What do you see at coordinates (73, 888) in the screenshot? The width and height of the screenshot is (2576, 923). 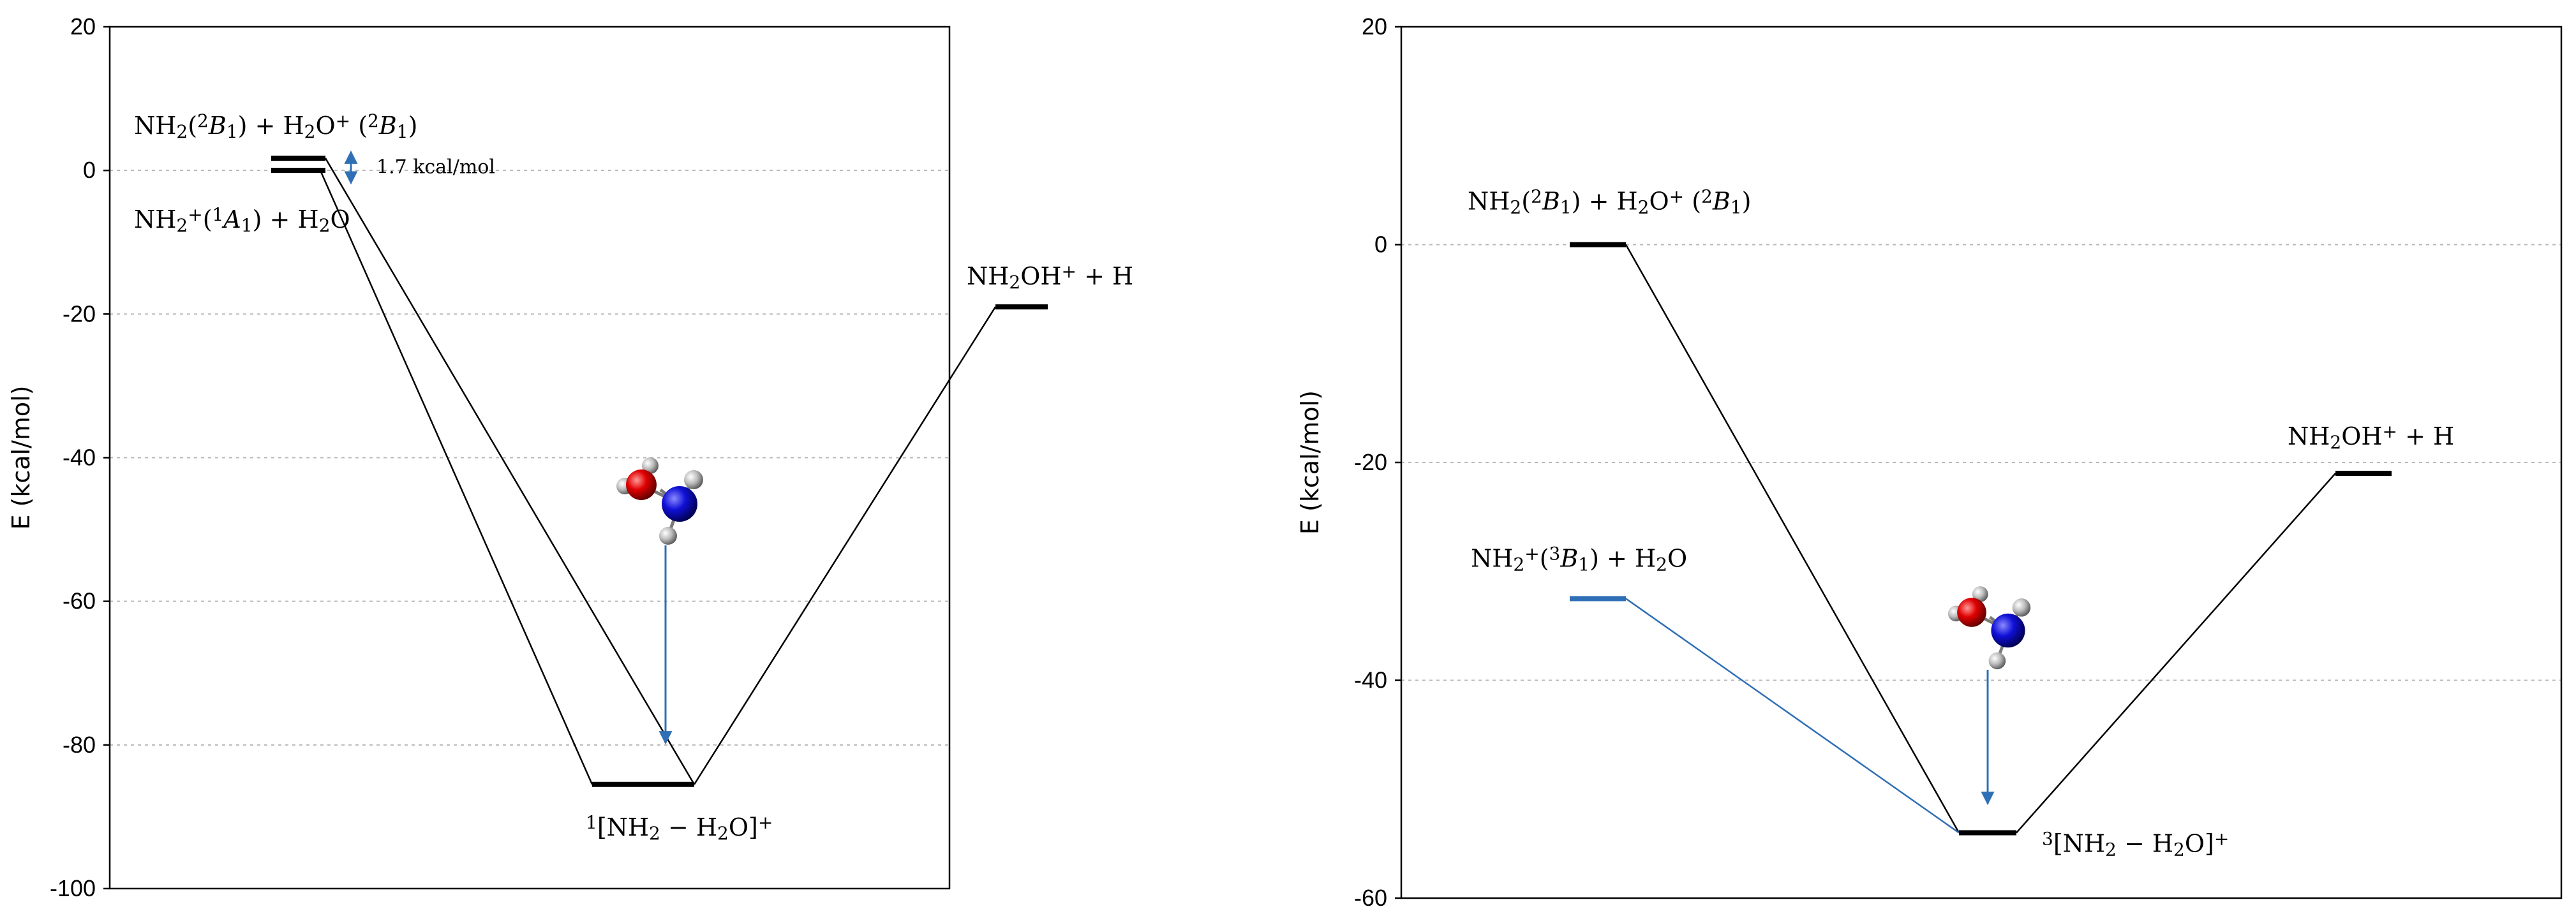 I see `y-tick-label: -100` at bounding box center [73, 888].